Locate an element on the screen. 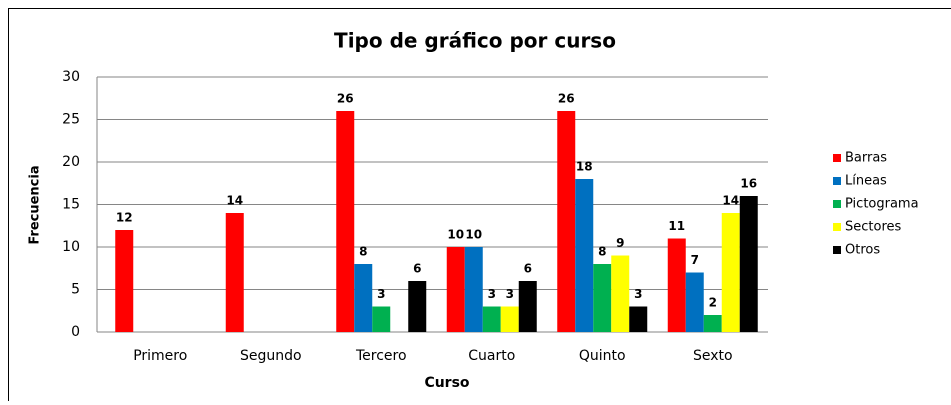 This screenshot has height=405, width=951. value-label: 11 is located at coordinates (676, 226).